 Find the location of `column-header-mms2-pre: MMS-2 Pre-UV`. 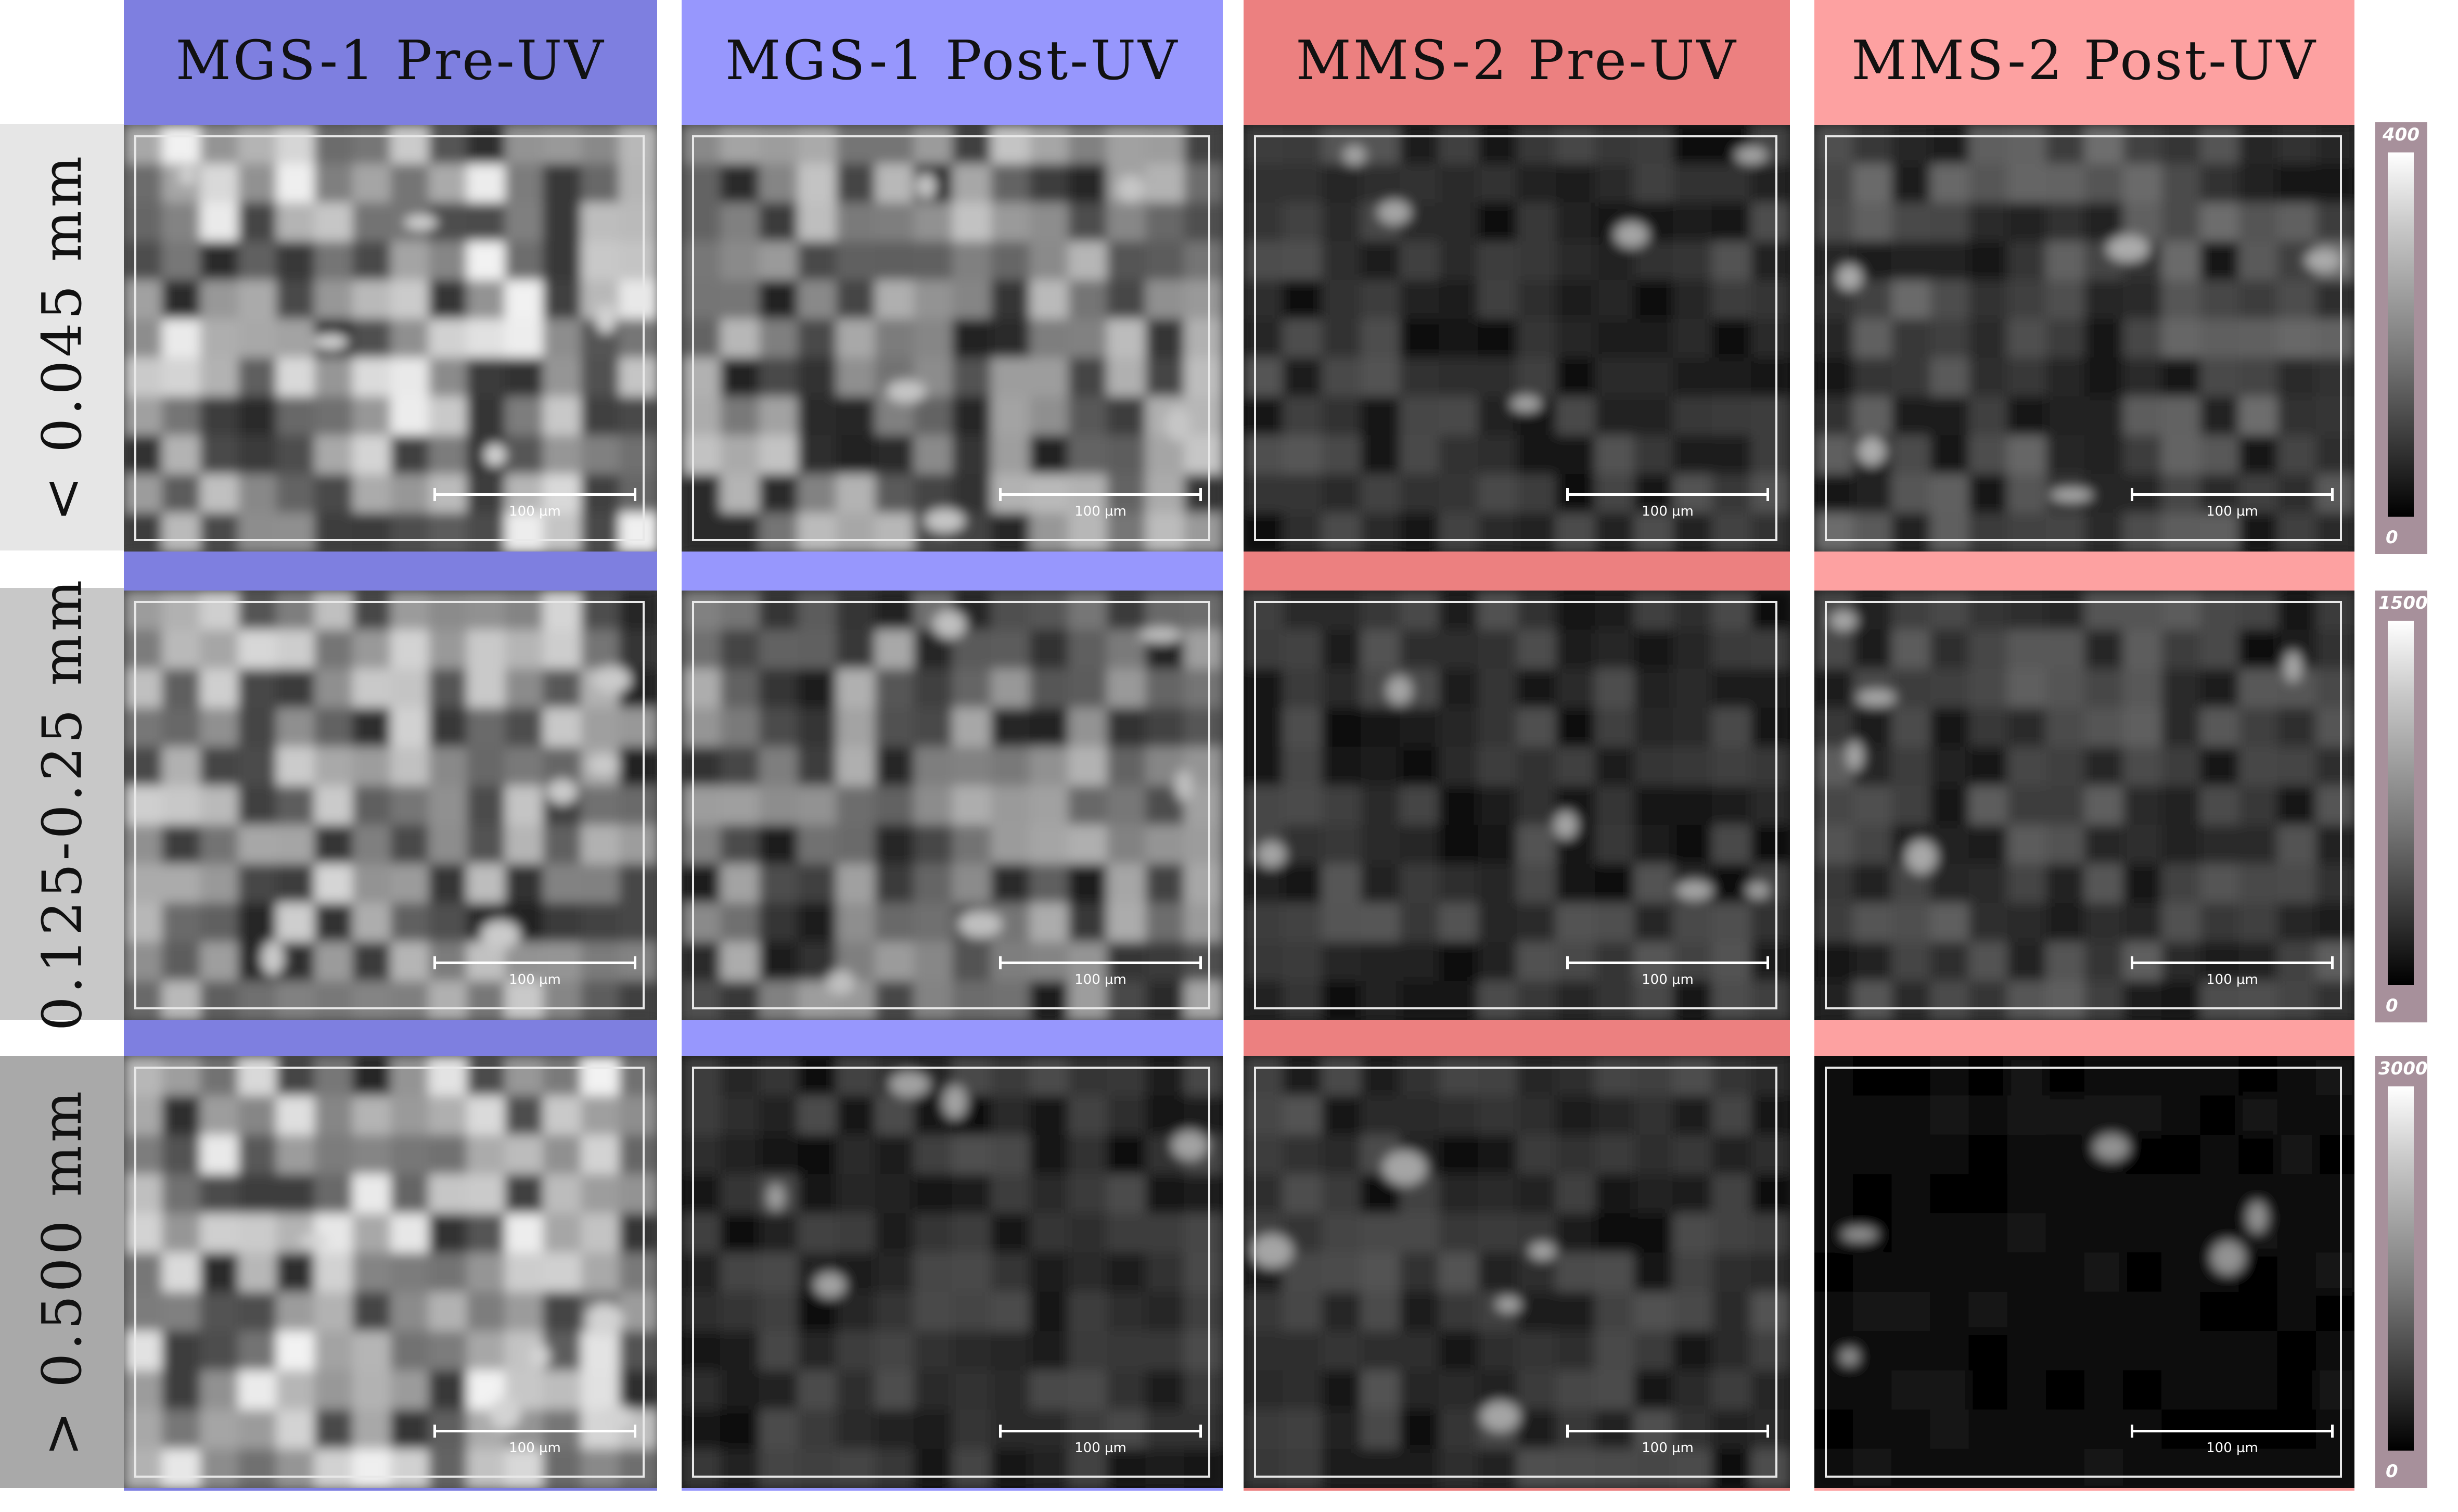

column-header-mms2-pre: MMS-2 Pre-UV is located at coordinates (1517, 60).